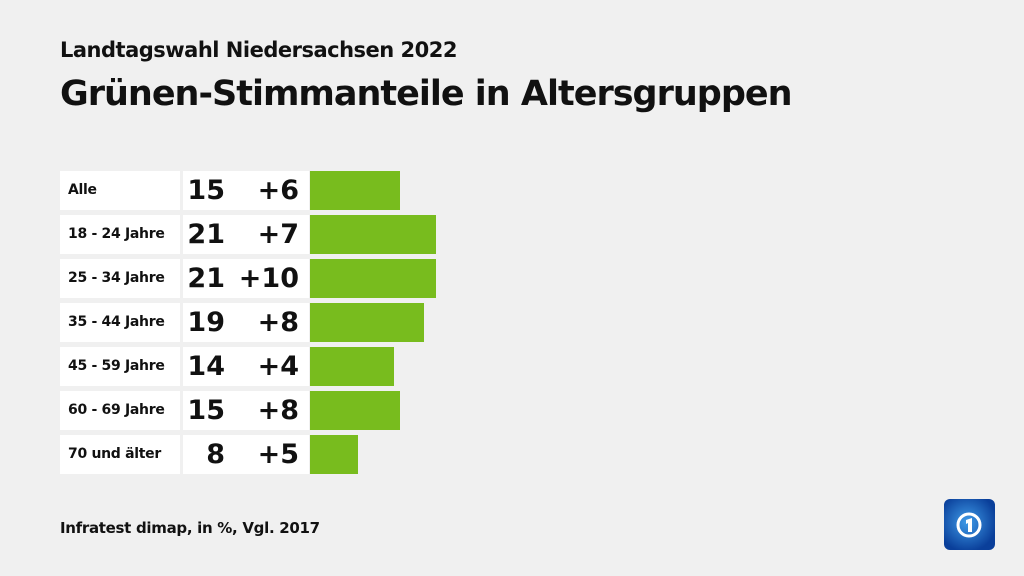  I want to click on category-label: 25 - 34 Jahre, so click(120, 278).